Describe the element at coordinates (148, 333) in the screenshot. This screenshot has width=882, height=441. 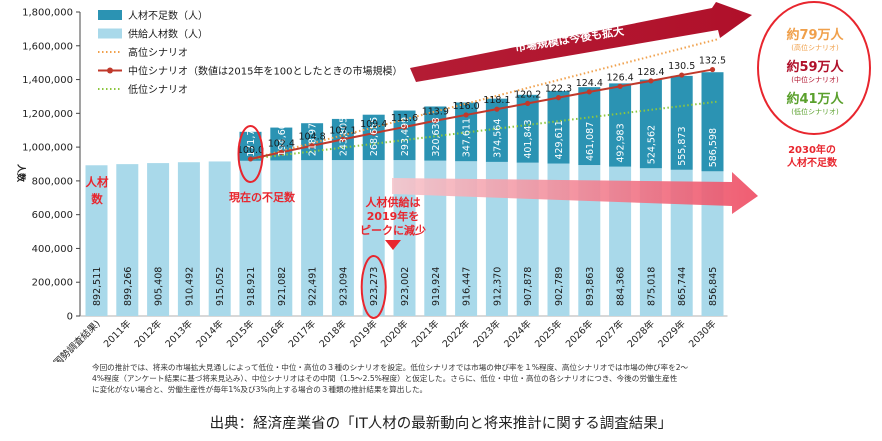
I see `x-tick-label: 2012年` at that location.